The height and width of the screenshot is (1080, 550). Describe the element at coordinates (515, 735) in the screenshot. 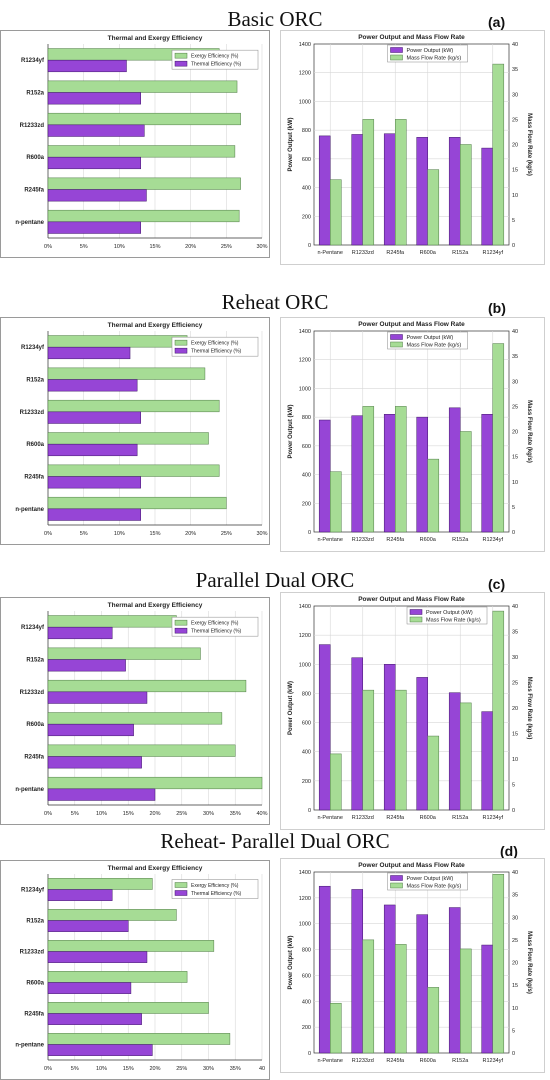

I see `y2-tick-label: 15` at that location.